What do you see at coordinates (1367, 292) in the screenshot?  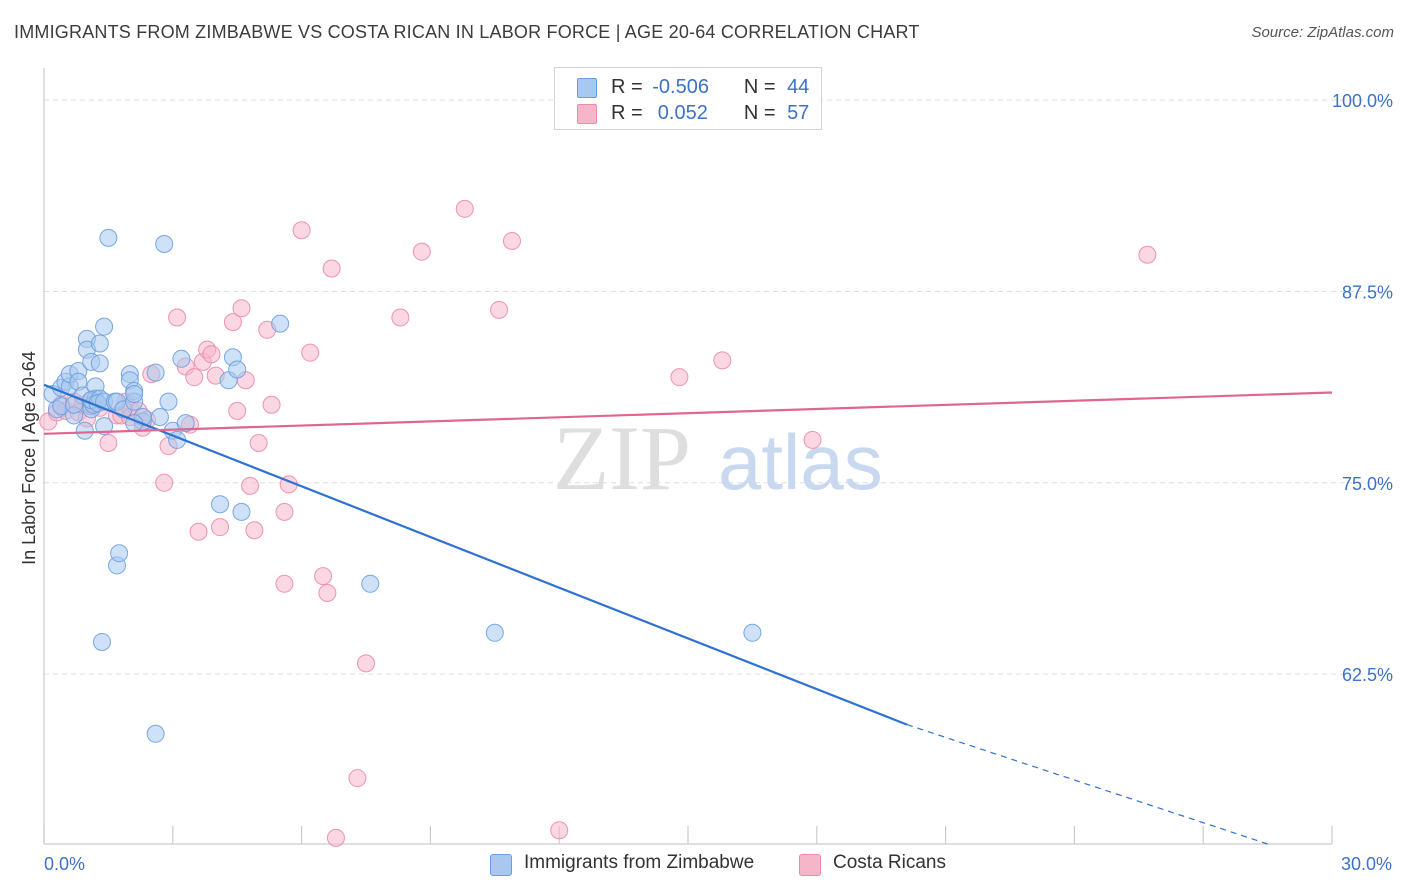 I see `y-tick-label: 87.5%` at bounding box center [1367, 292].